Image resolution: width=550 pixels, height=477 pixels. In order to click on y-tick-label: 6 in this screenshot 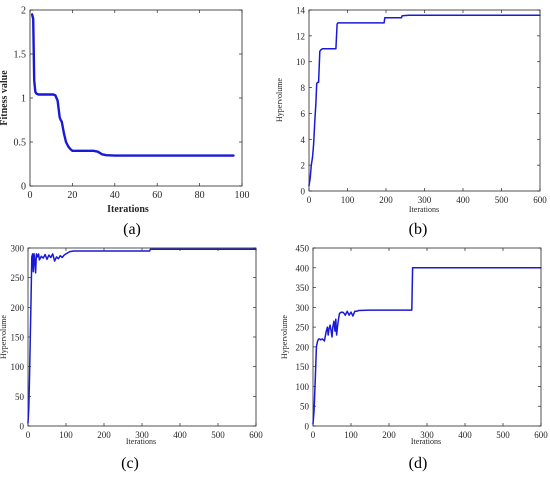, I will do `click(303, 114)`.